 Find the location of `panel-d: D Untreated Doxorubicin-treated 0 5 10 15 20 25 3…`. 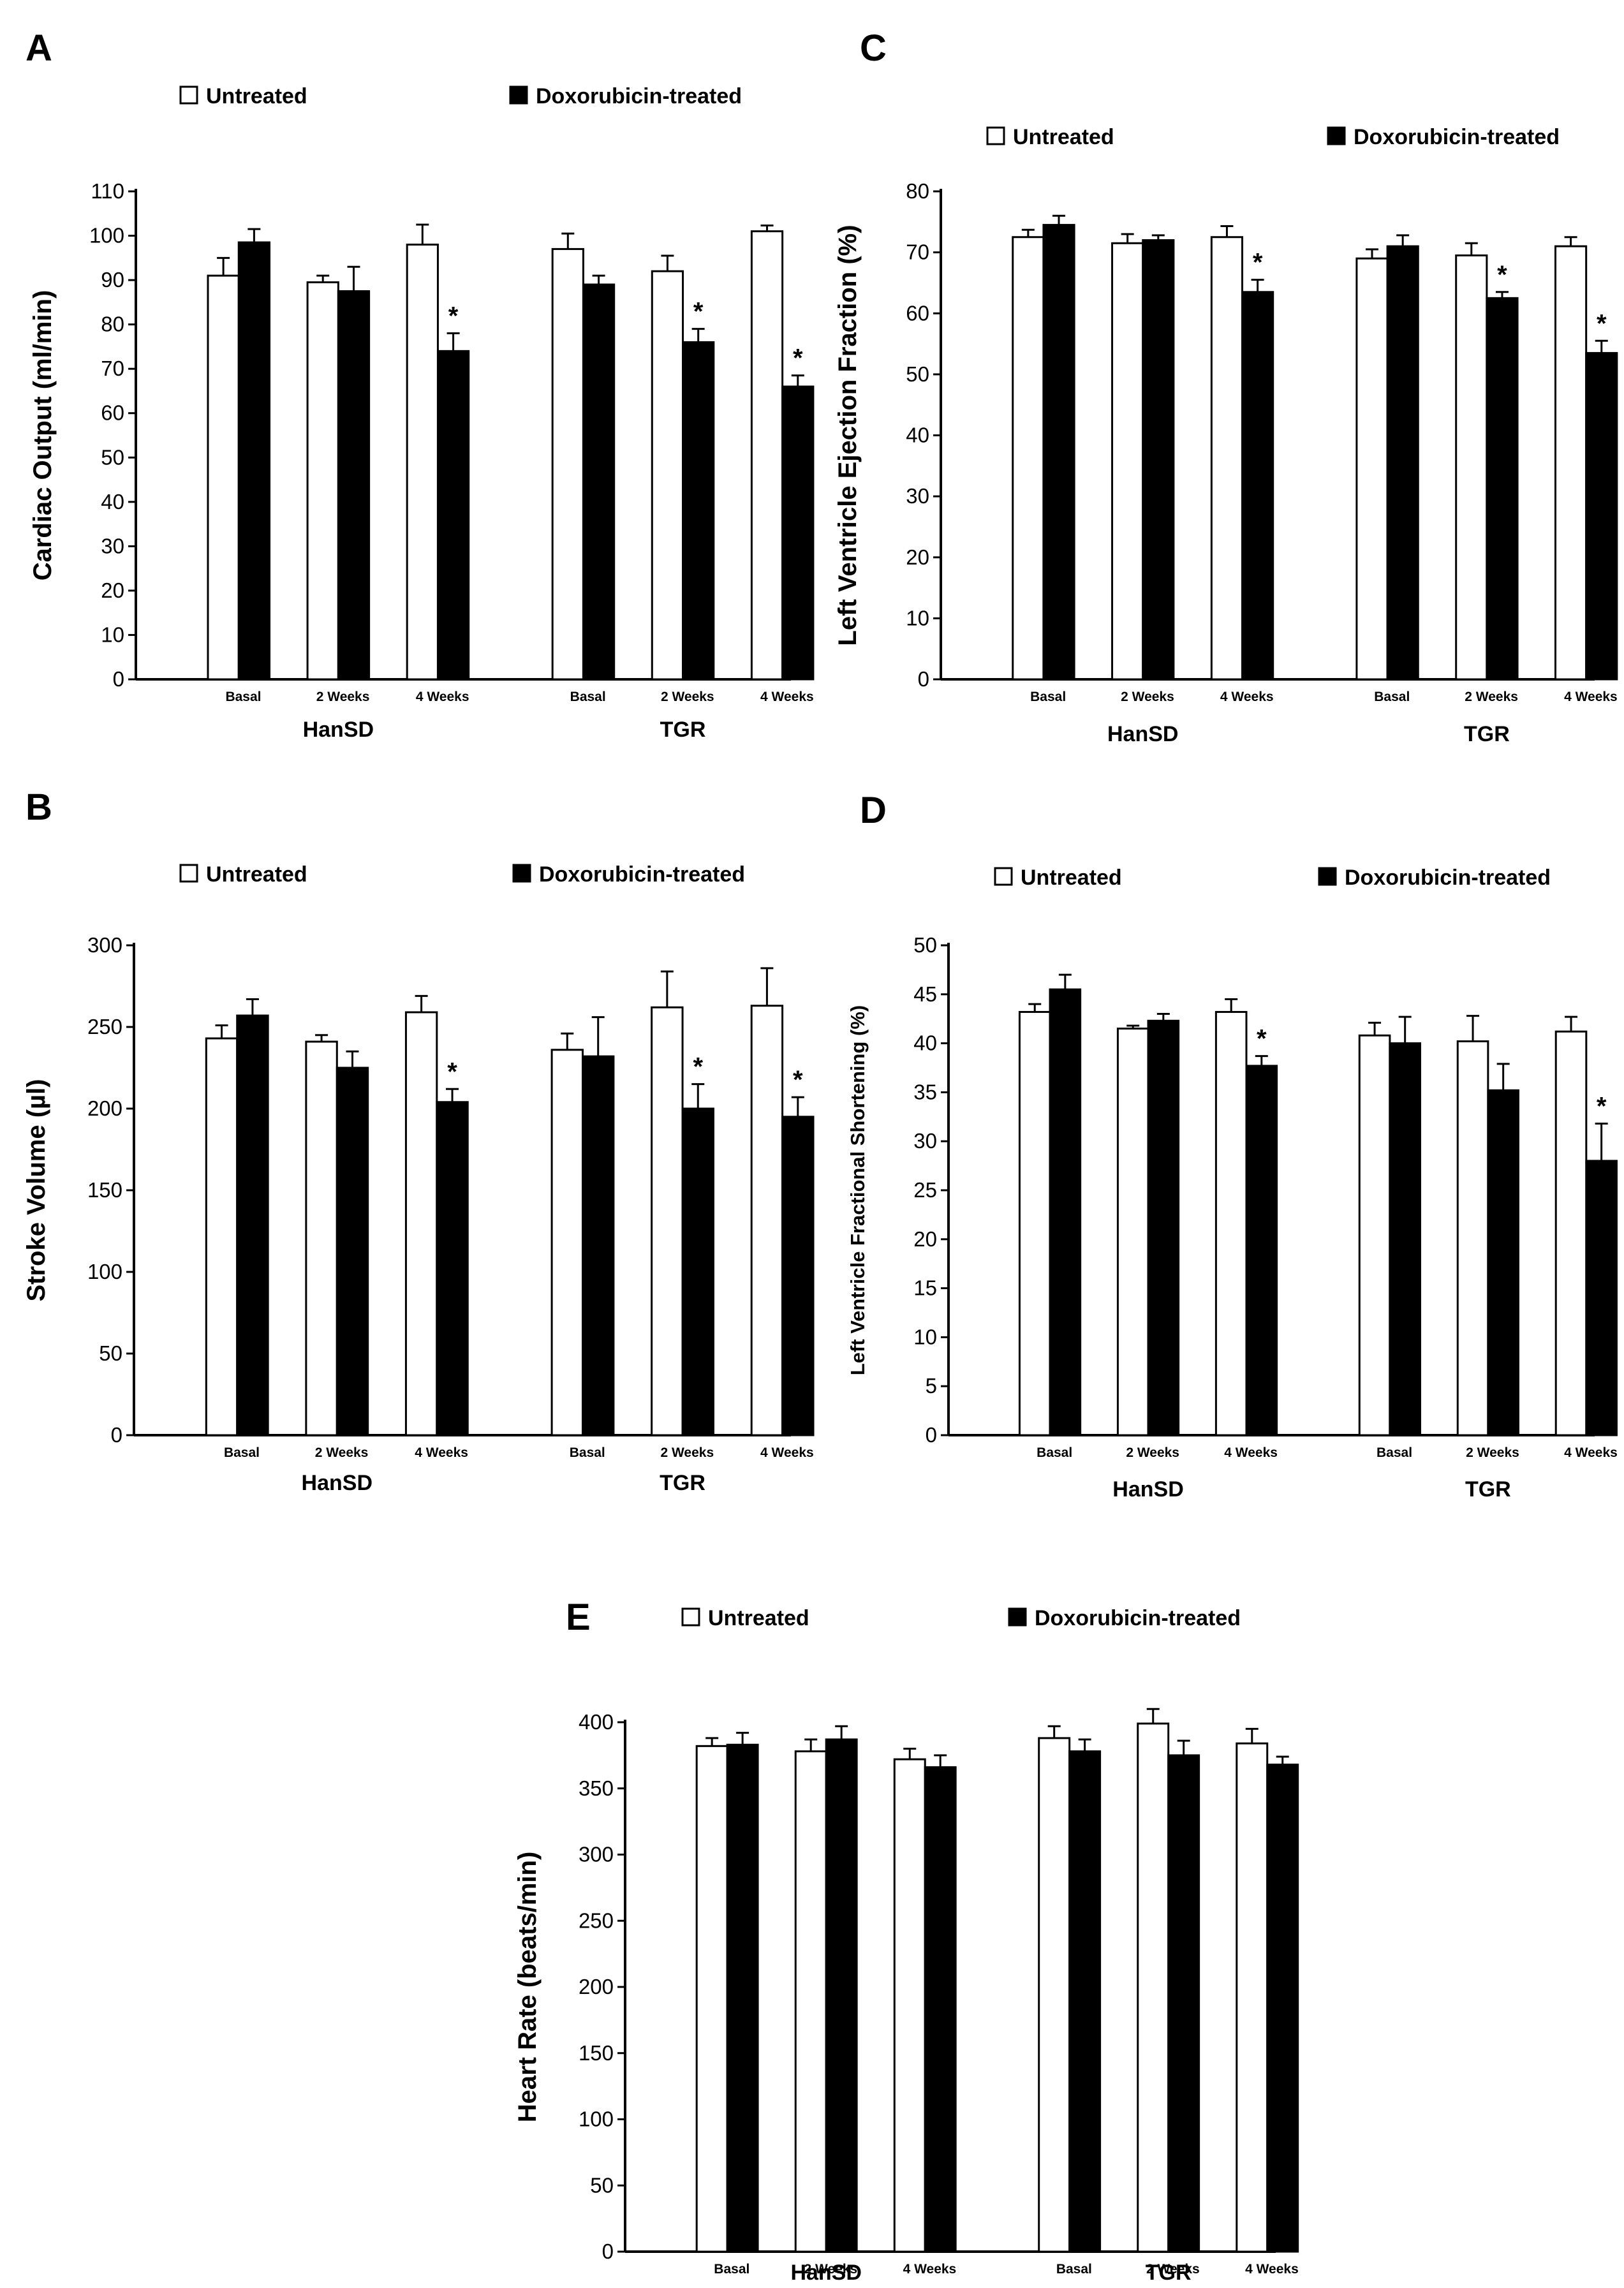

panel-d: D Untreated Doxorubicin-treated 0 5 10 15 20 25 3… is located at coordinates (1232, 1146).